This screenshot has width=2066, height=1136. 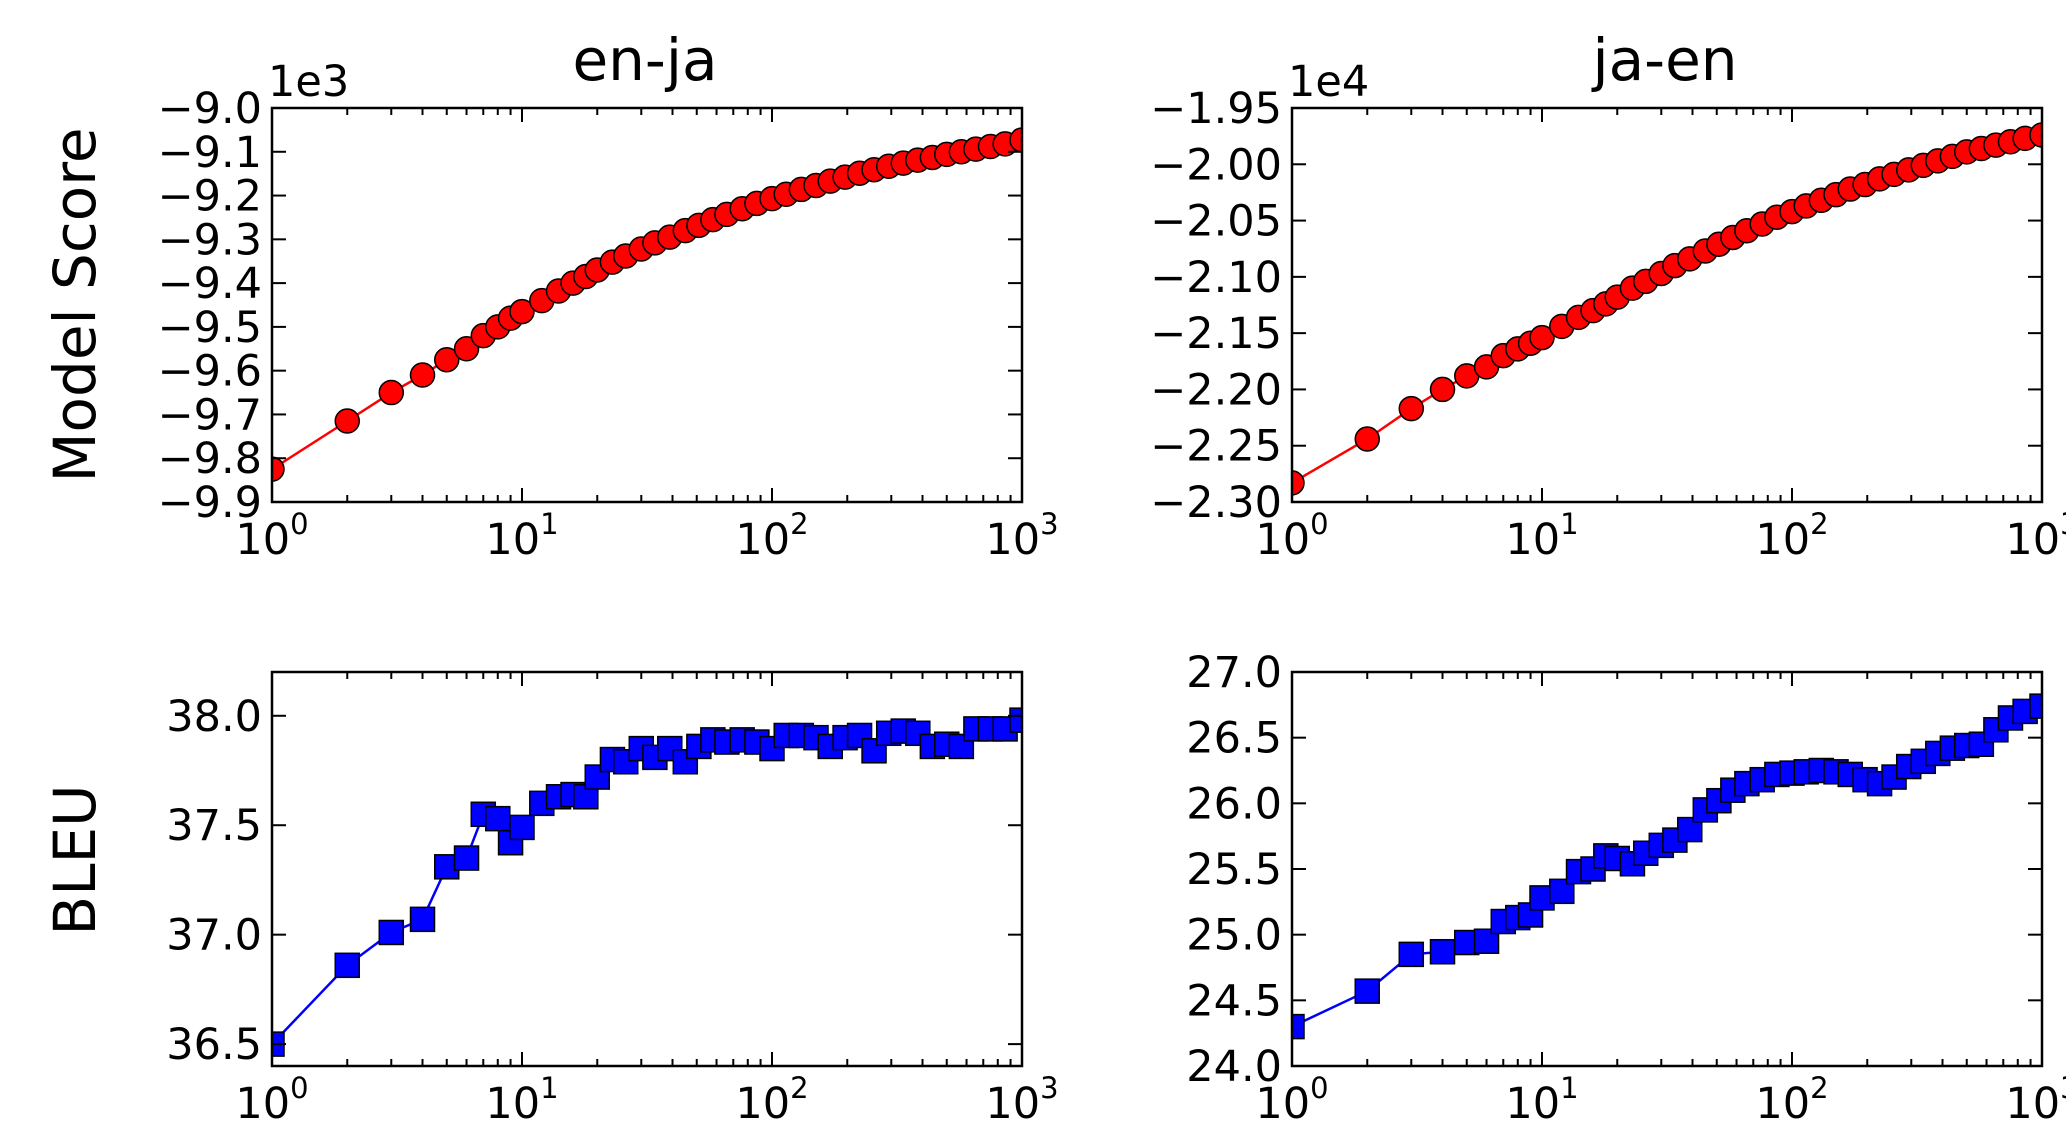 I want to click on y-tick-label: −2.25, so click(x=1216, y=447).